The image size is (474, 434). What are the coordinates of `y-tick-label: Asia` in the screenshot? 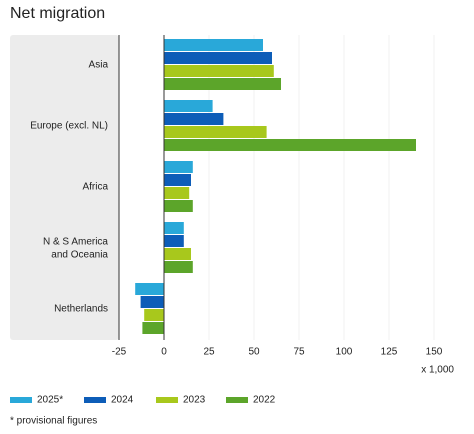 It's located at (99, 65).